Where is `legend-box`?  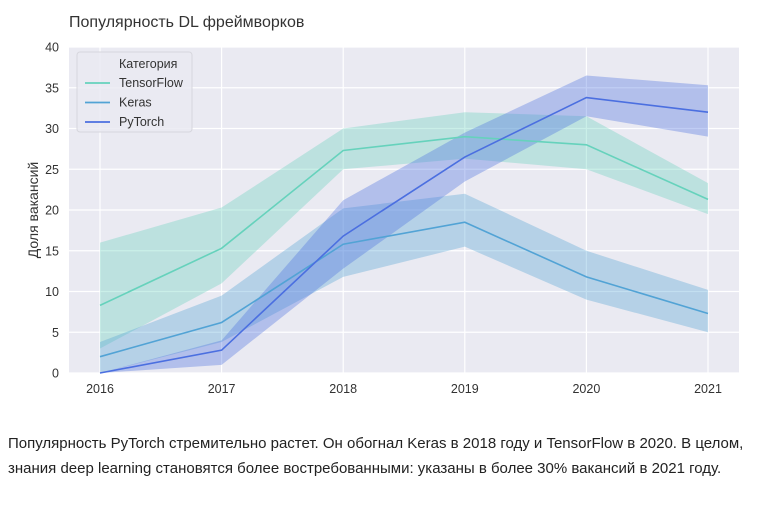 legend-box is located at coordinates (134, 92).